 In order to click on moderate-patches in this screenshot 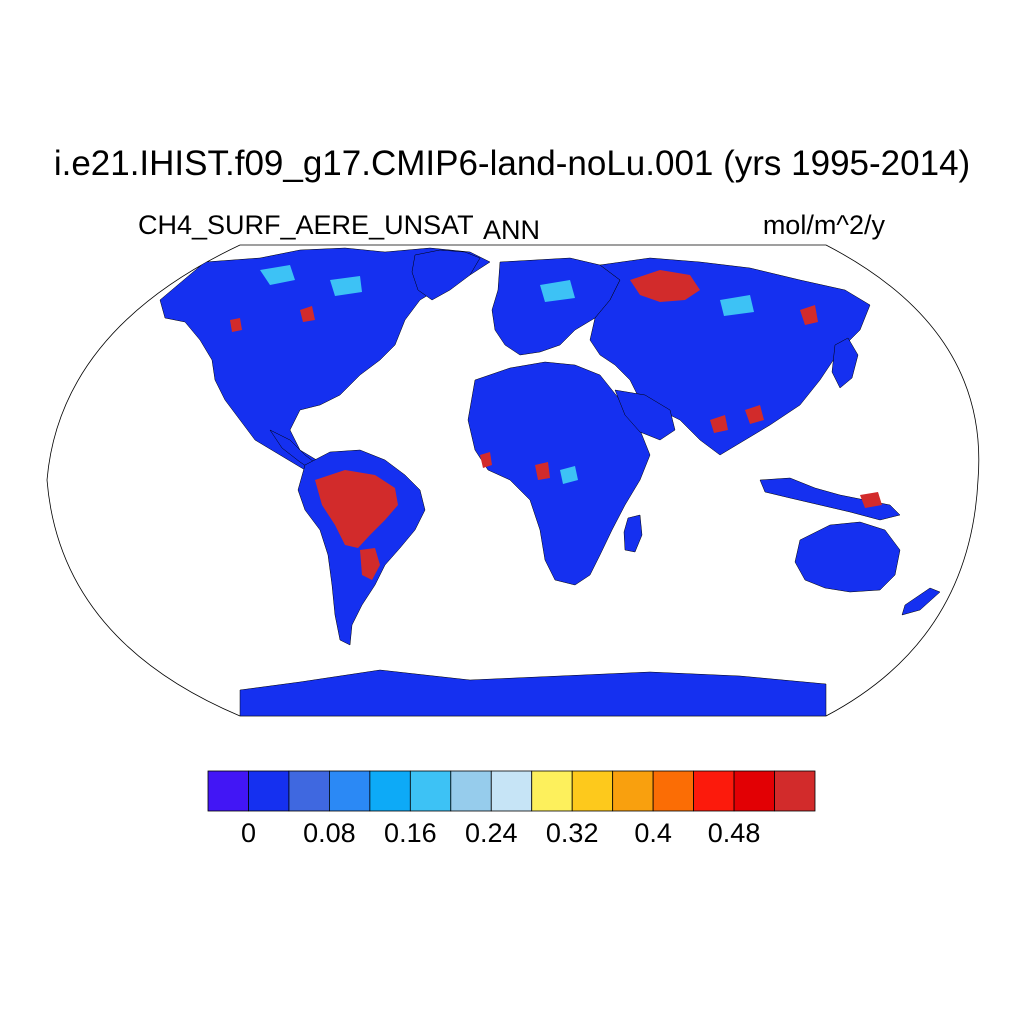, I will do `click(507, 374)`.